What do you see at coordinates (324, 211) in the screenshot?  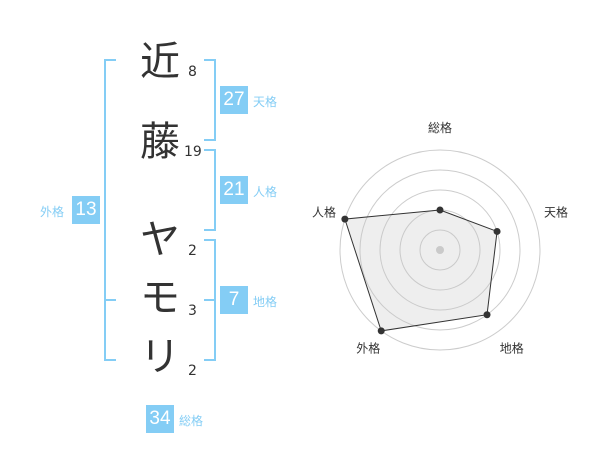 I see `radar-axis-label: 人格` at bounding box center [324, 211].